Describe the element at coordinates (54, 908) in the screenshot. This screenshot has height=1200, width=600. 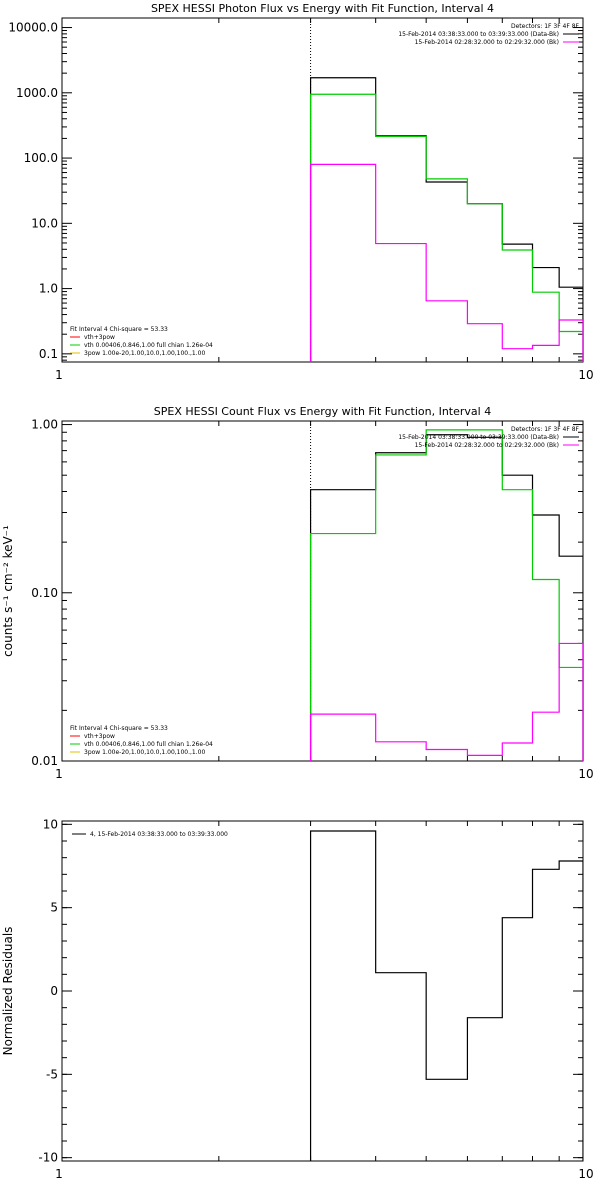
I see `y-tick-label: 5` at that location.